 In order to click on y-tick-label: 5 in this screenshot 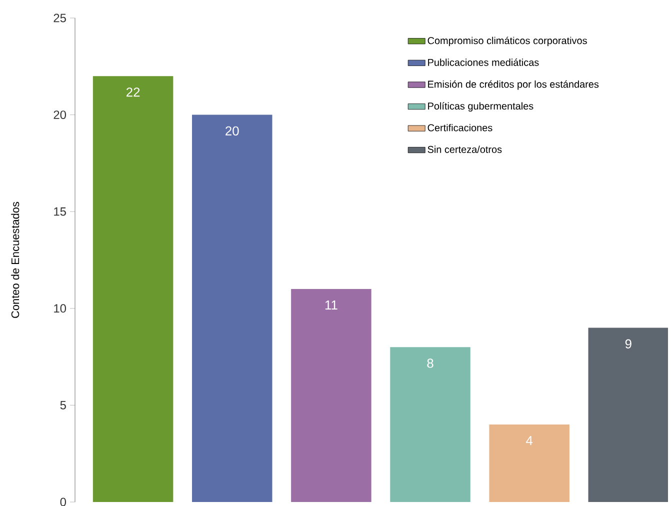, I will do `click(63, 405)`.